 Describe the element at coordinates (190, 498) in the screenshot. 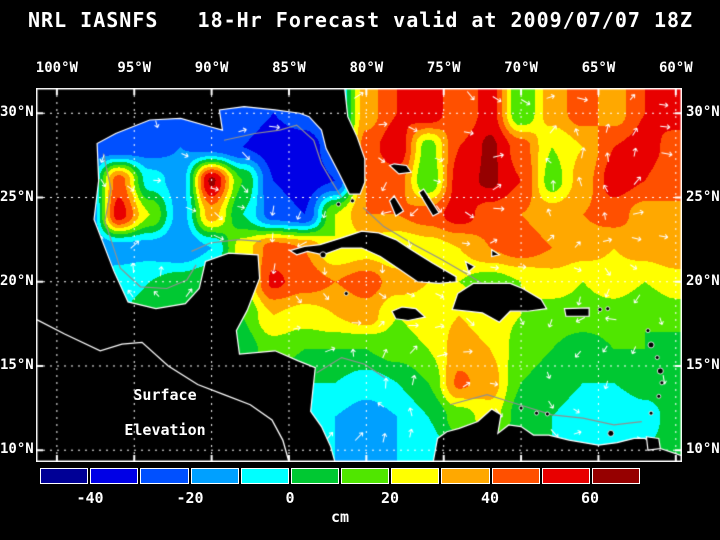

I see `colorbar-tick-label: -20` at that location.